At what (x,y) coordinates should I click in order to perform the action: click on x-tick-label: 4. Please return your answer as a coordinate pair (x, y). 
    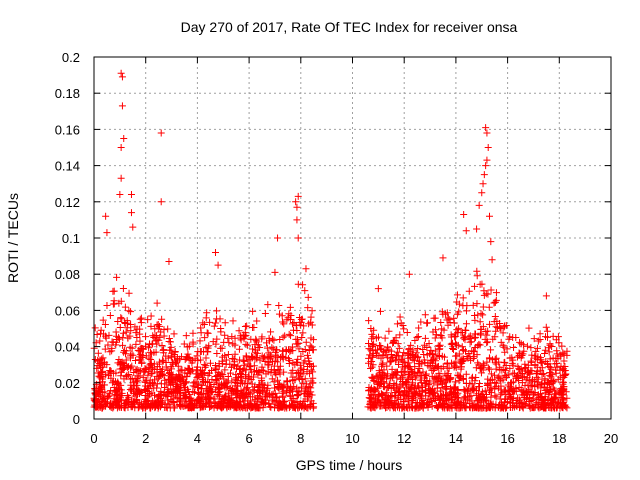
    Looking at the image, I should click on (197, 438).